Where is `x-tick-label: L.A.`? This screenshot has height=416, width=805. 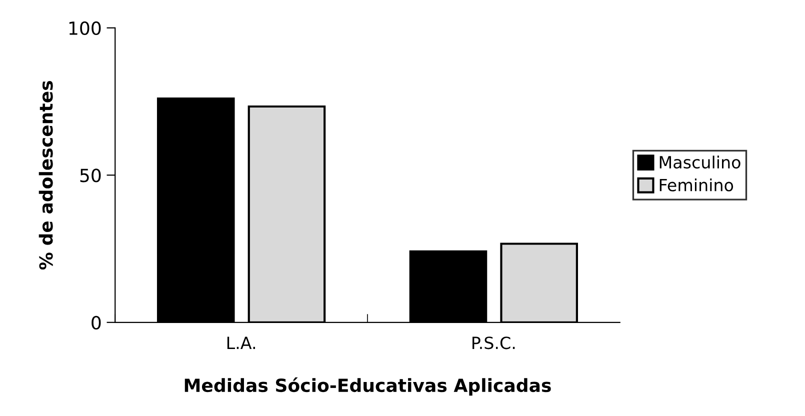
x-tick-label: L.A. is located at coordinates (241, 342).